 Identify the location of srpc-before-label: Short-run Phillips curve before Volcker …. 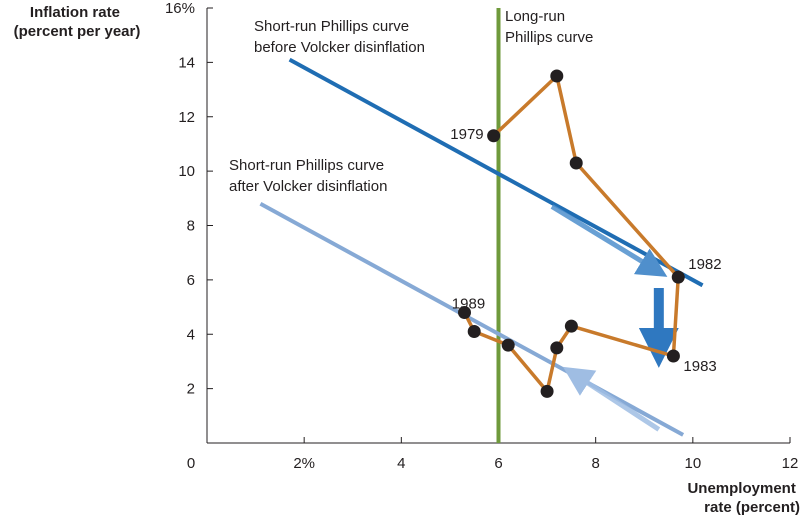
(339, 37).